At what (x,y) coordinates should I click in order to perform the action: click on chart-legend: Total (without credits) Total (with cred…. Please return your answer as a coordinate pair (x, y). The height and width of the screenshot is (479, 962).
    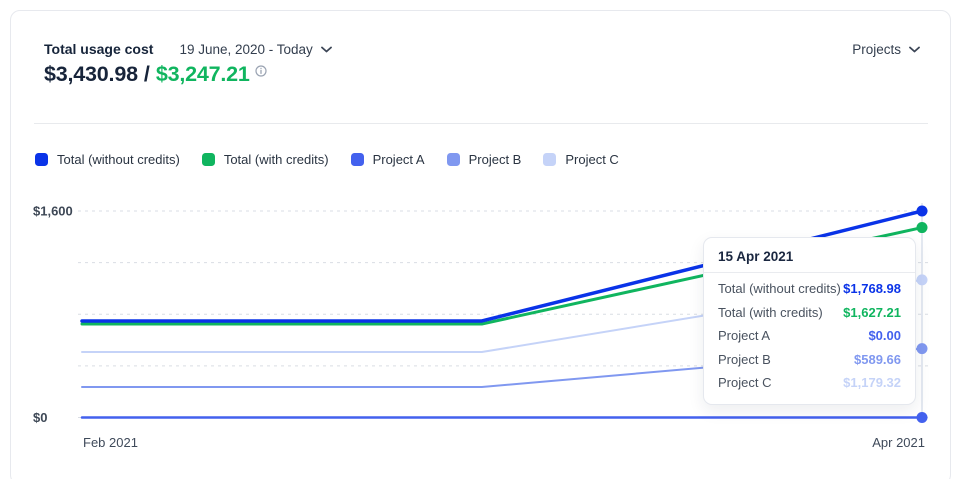
    Looking at the image, I should click on (327, 159).